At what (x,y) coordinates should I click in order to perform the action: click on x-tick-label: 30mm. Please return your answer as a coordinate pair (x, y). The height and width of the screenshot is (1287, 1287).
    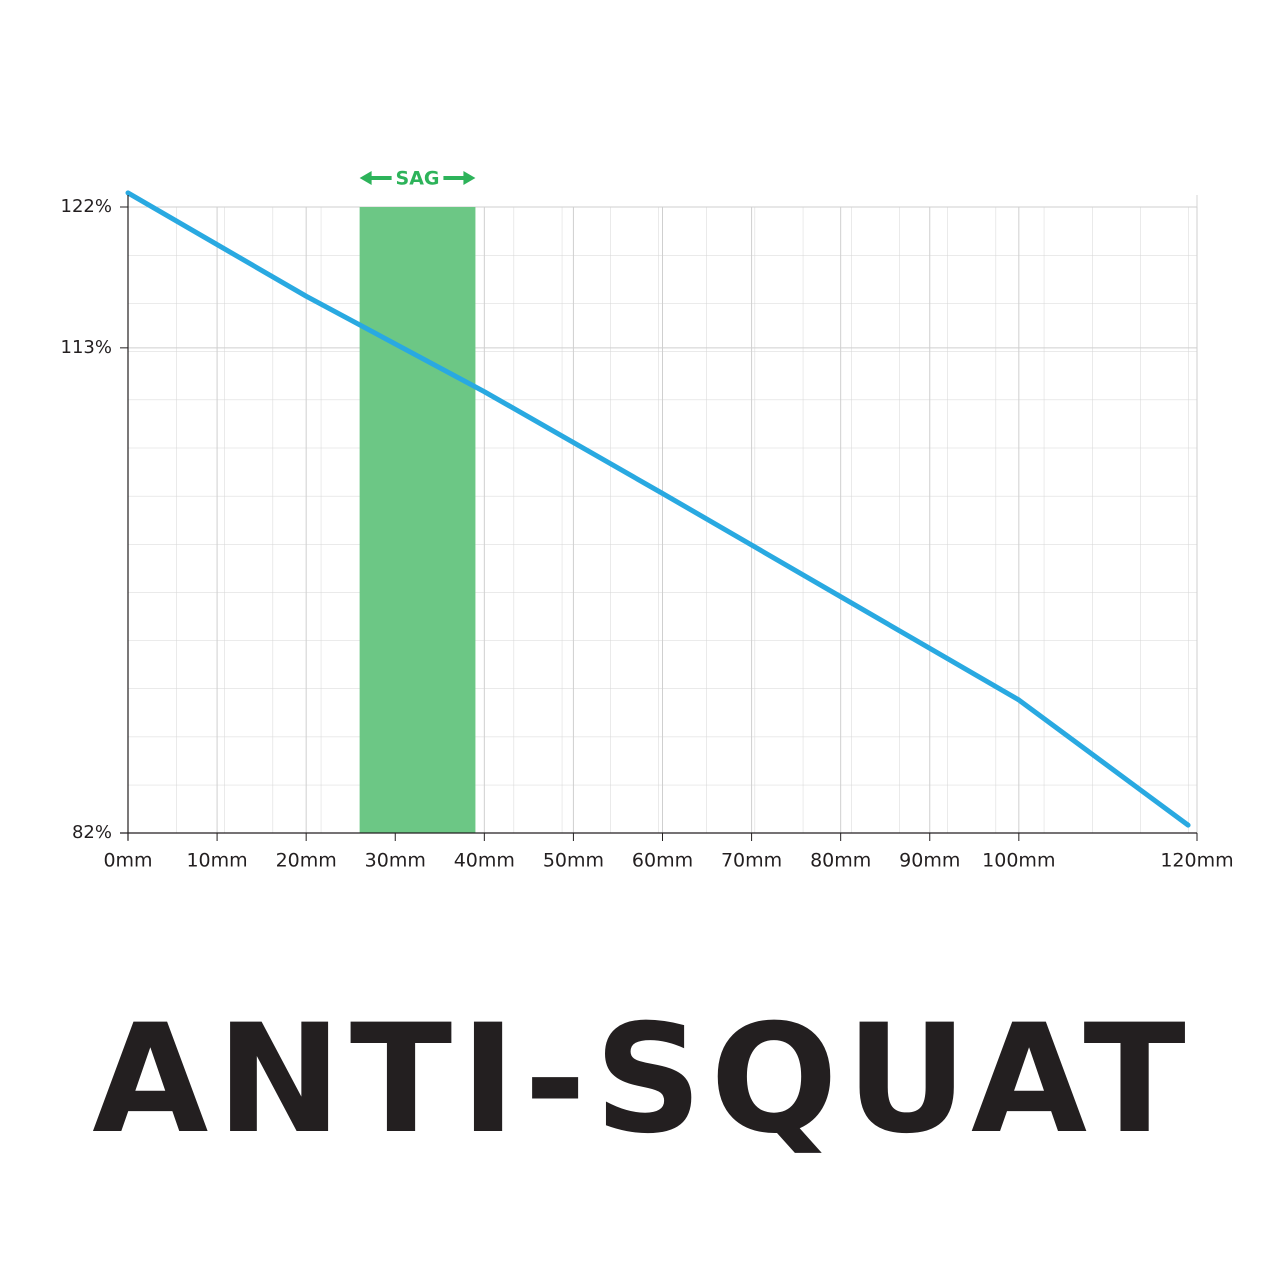
    Looking at the image, I should click on (395, 861).